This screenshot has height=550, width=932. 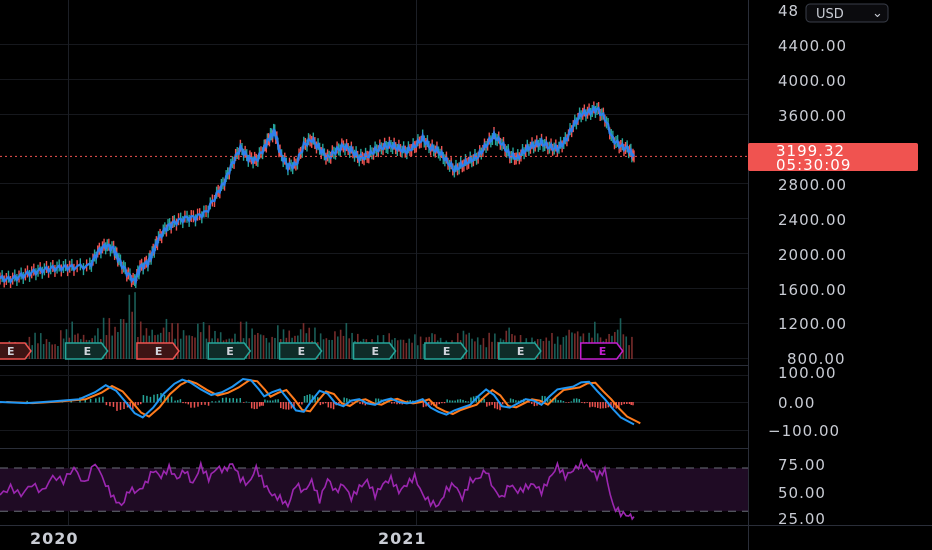 I want to click on price-axis-label-partial: 48, so click(x=788, y=11).